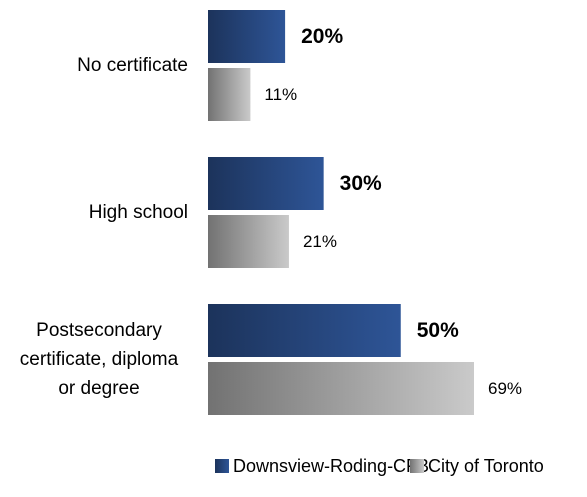 The height and width of the screenshot is (497, 587). What do you see at coordinates (331, 466) in the screenshot?
I see `legend-label: Downsview-Roding-CFB` at bounding box center [331, 466].